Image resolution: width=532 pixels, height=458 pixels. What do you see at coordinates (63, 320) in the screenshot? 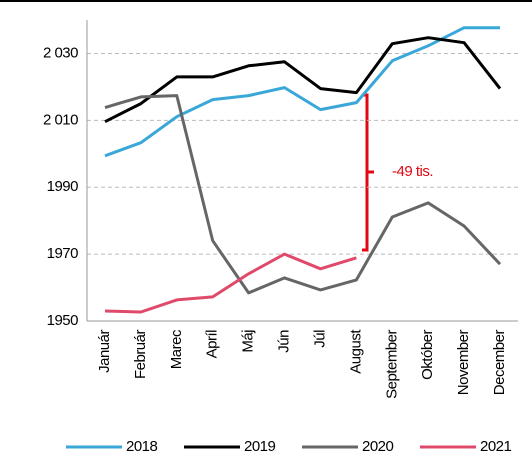
I see `y-tick-label: 1950` at bounding box center [63, 320].